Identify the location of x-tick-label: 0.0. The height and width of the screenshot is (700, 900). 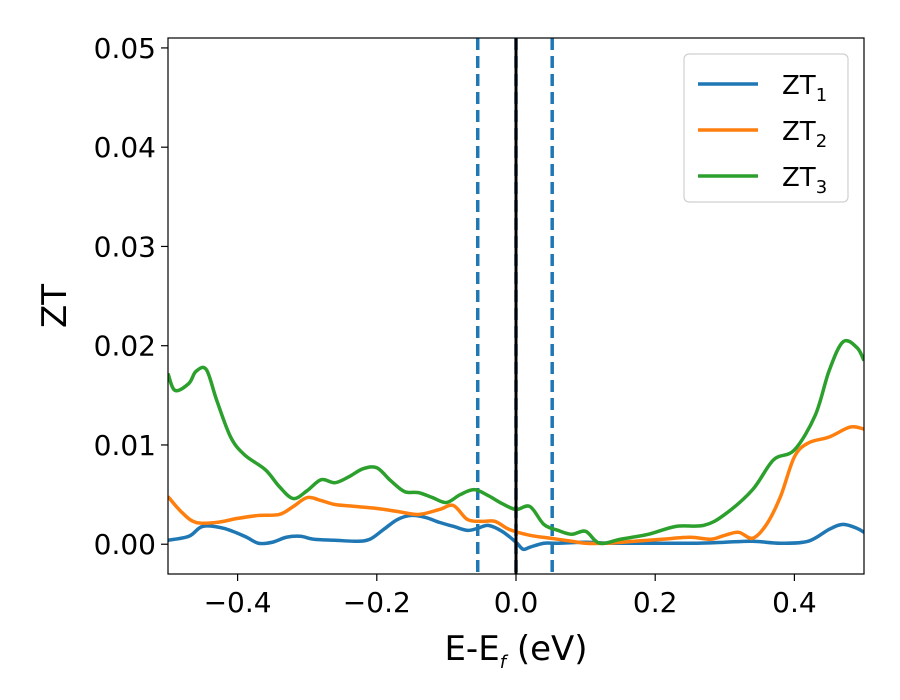
(516, 602).